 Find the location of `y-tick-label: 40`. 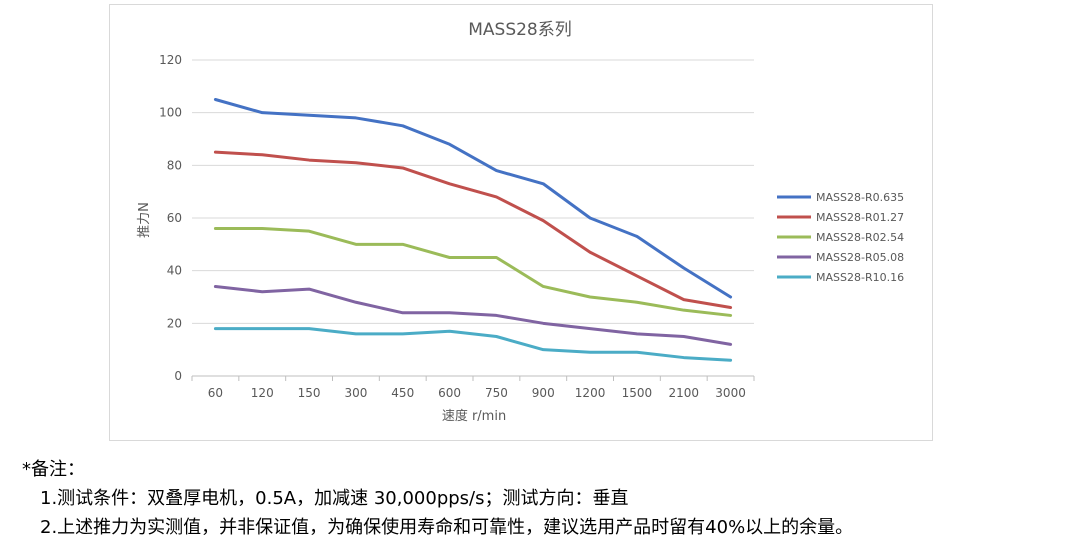

y-tick-label: 40 is located at coordinates (174, 271).